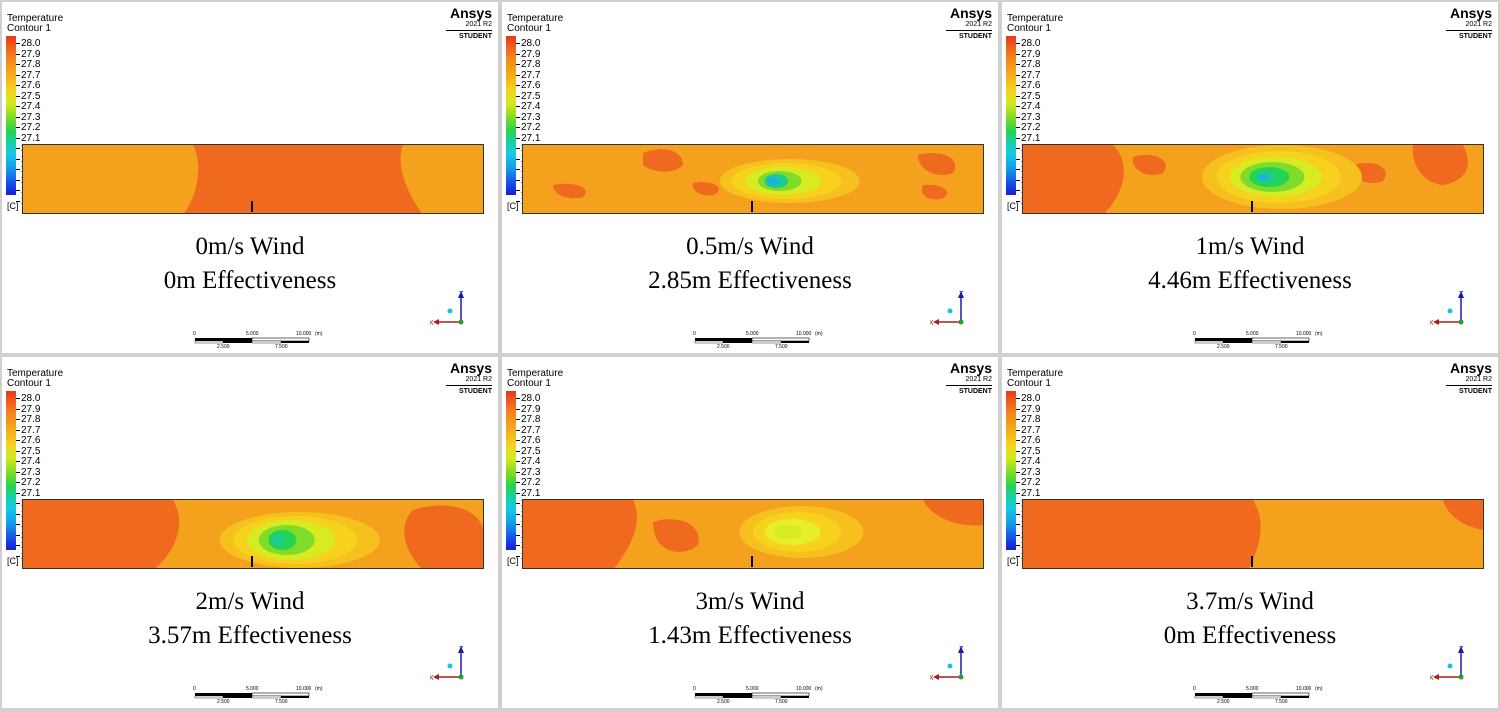 The width and height of the screenshot is (1500, 711). What do you see at coordinates (936, 322) in the screenshot?
I see `x-axis-arrow` at bounding box center [936, 322].